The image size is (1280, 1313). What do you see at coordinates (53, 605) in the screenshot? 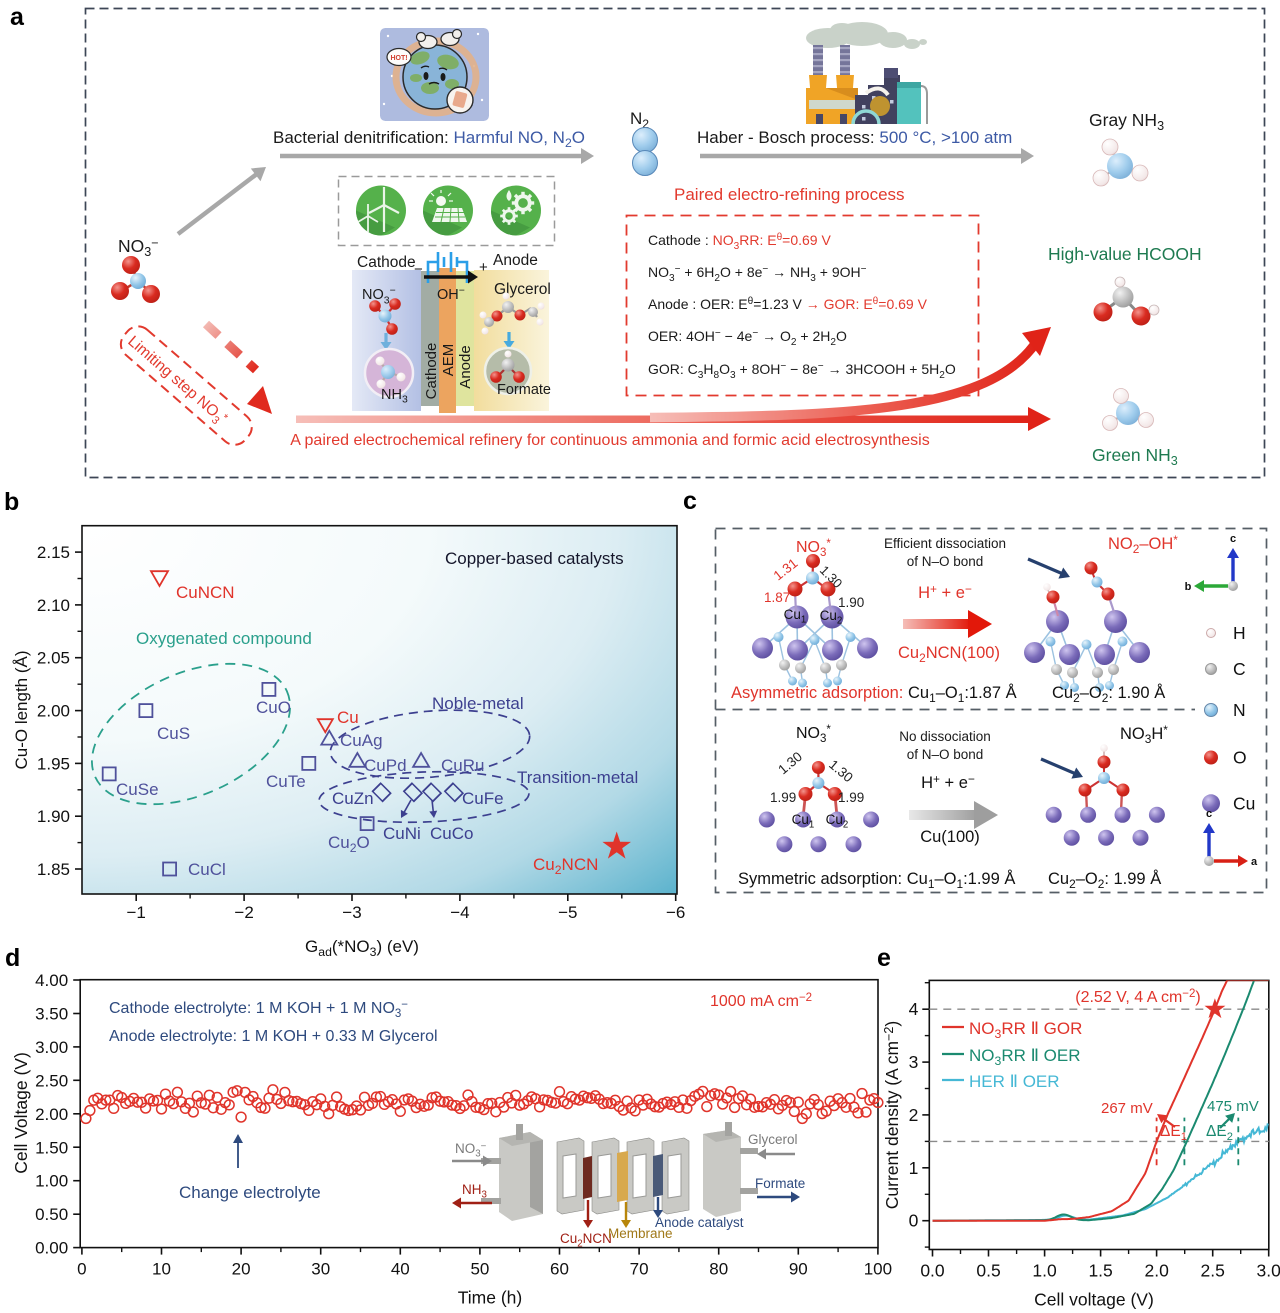
I see `svg-text: 2.10` at bounding box center [53, 605].